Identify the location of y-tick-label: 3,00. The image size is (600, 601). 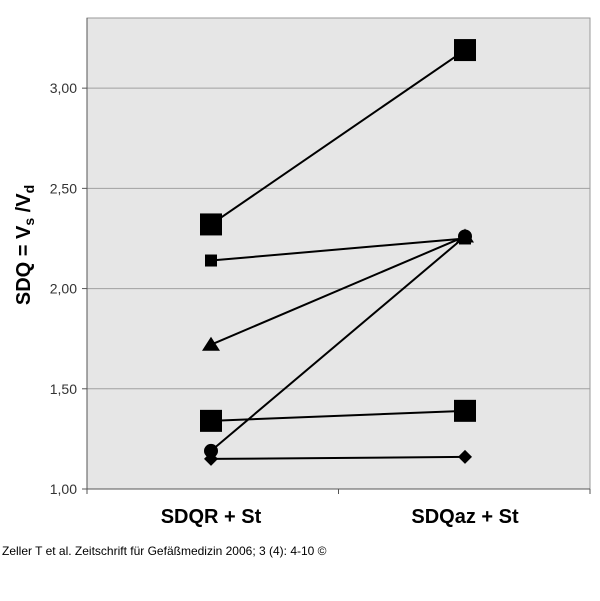
(63, 88).